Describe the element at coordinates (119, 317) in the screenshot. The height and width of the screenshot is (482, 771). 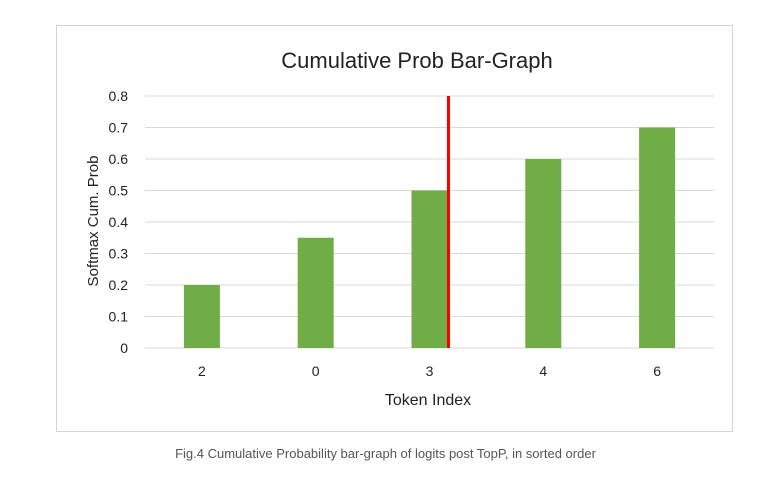
I see `y-tick-label: 0.1` at that location.